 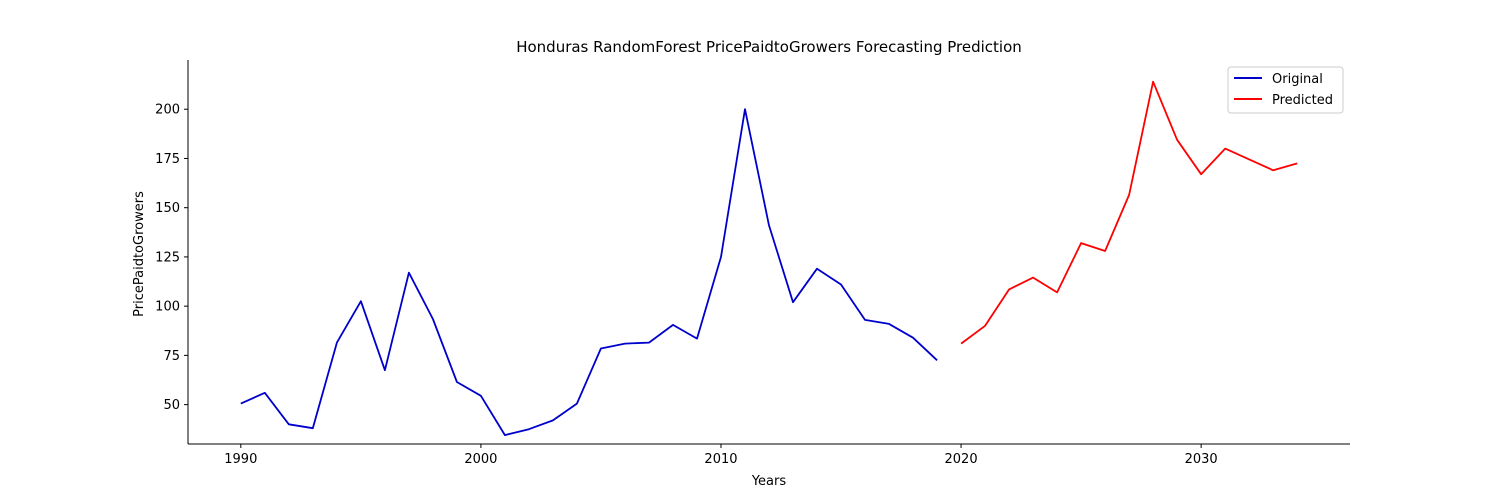 I want to click on y-axis-label: PricePaidtoGrowers, so click(x=139, y=254).